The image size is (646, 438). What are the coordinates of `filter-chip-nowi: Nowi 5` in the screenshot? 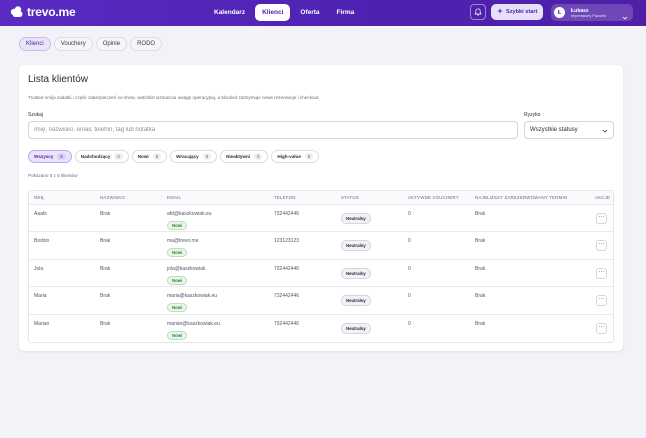 It's located at (149, 156).